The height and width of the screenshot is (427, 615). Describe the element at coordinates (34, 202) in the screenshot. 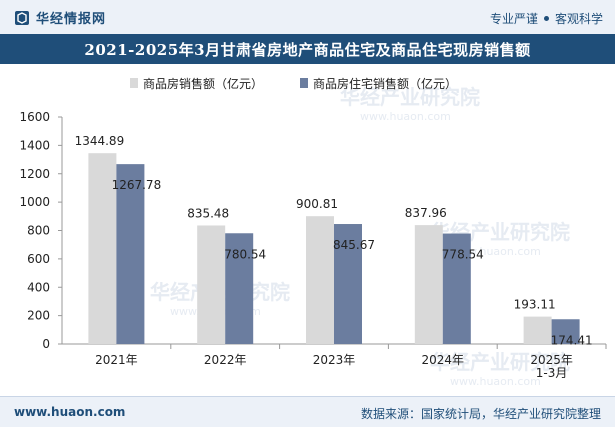

I see `y-tick-label: 1000` at that location.